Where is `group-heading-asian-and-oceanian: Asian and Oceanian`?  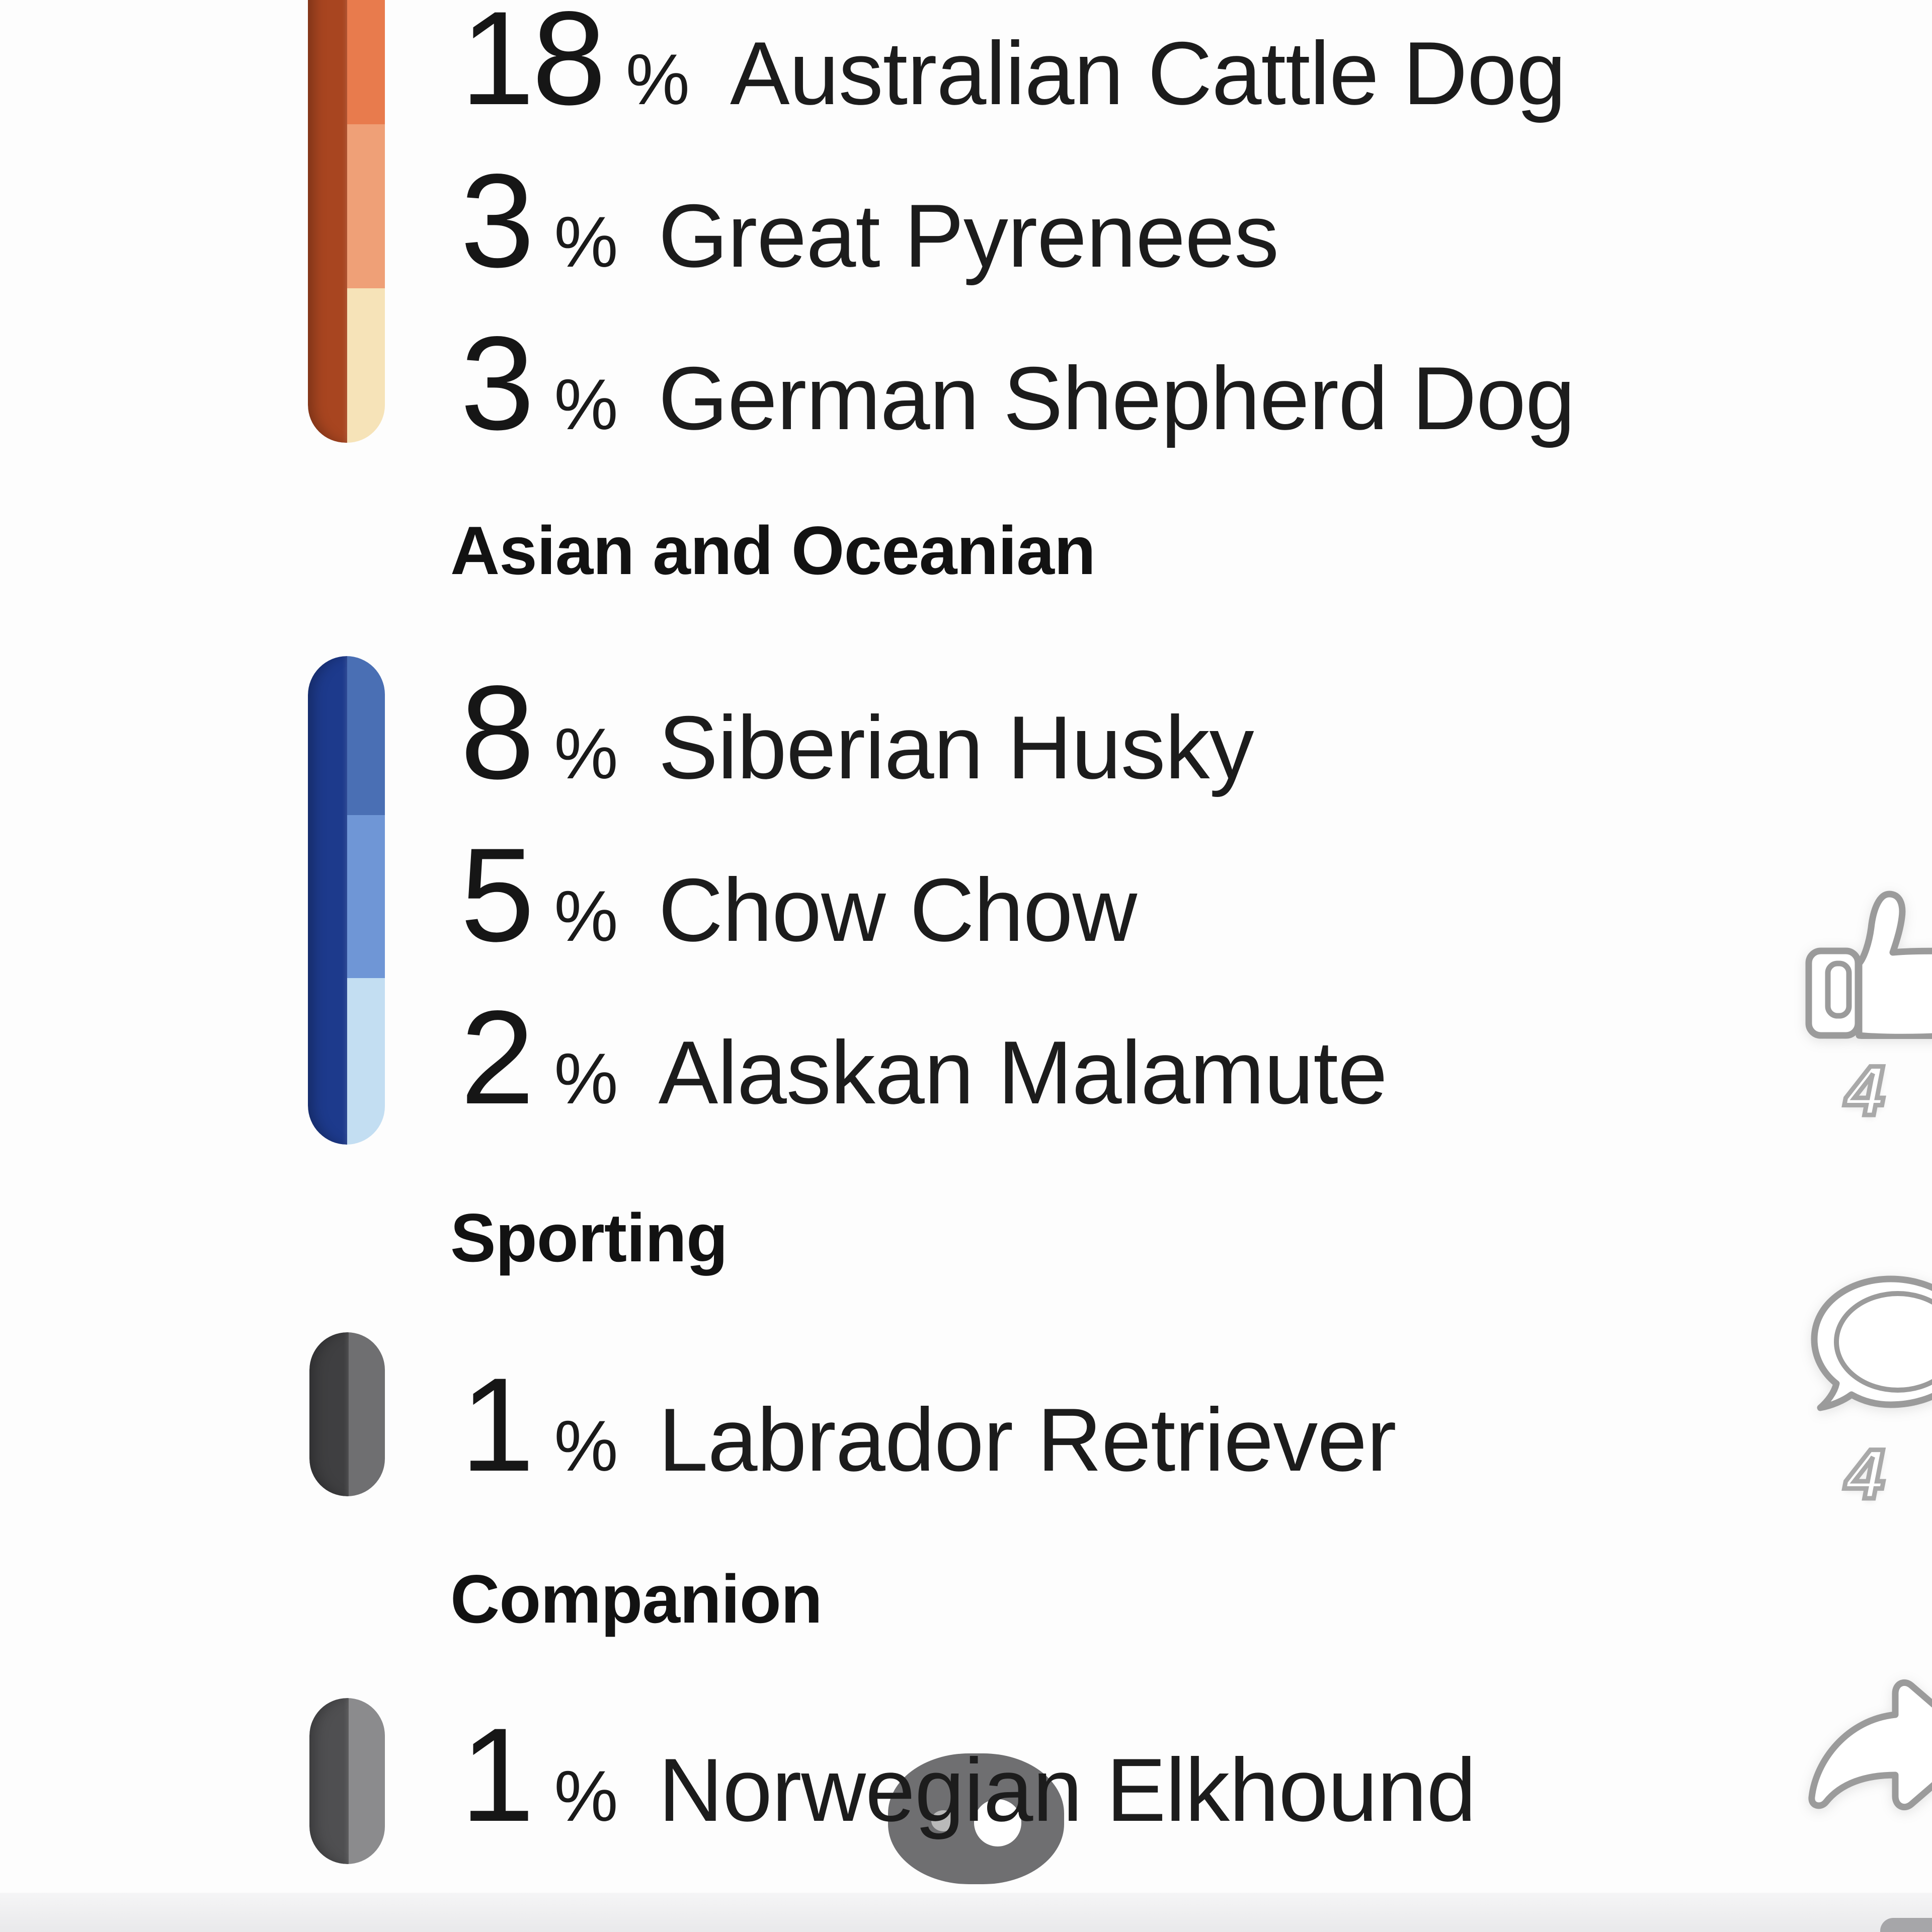
group-heading-asian-and-oceanian: Asian and Oceanian is located at coordinates (773, 551).